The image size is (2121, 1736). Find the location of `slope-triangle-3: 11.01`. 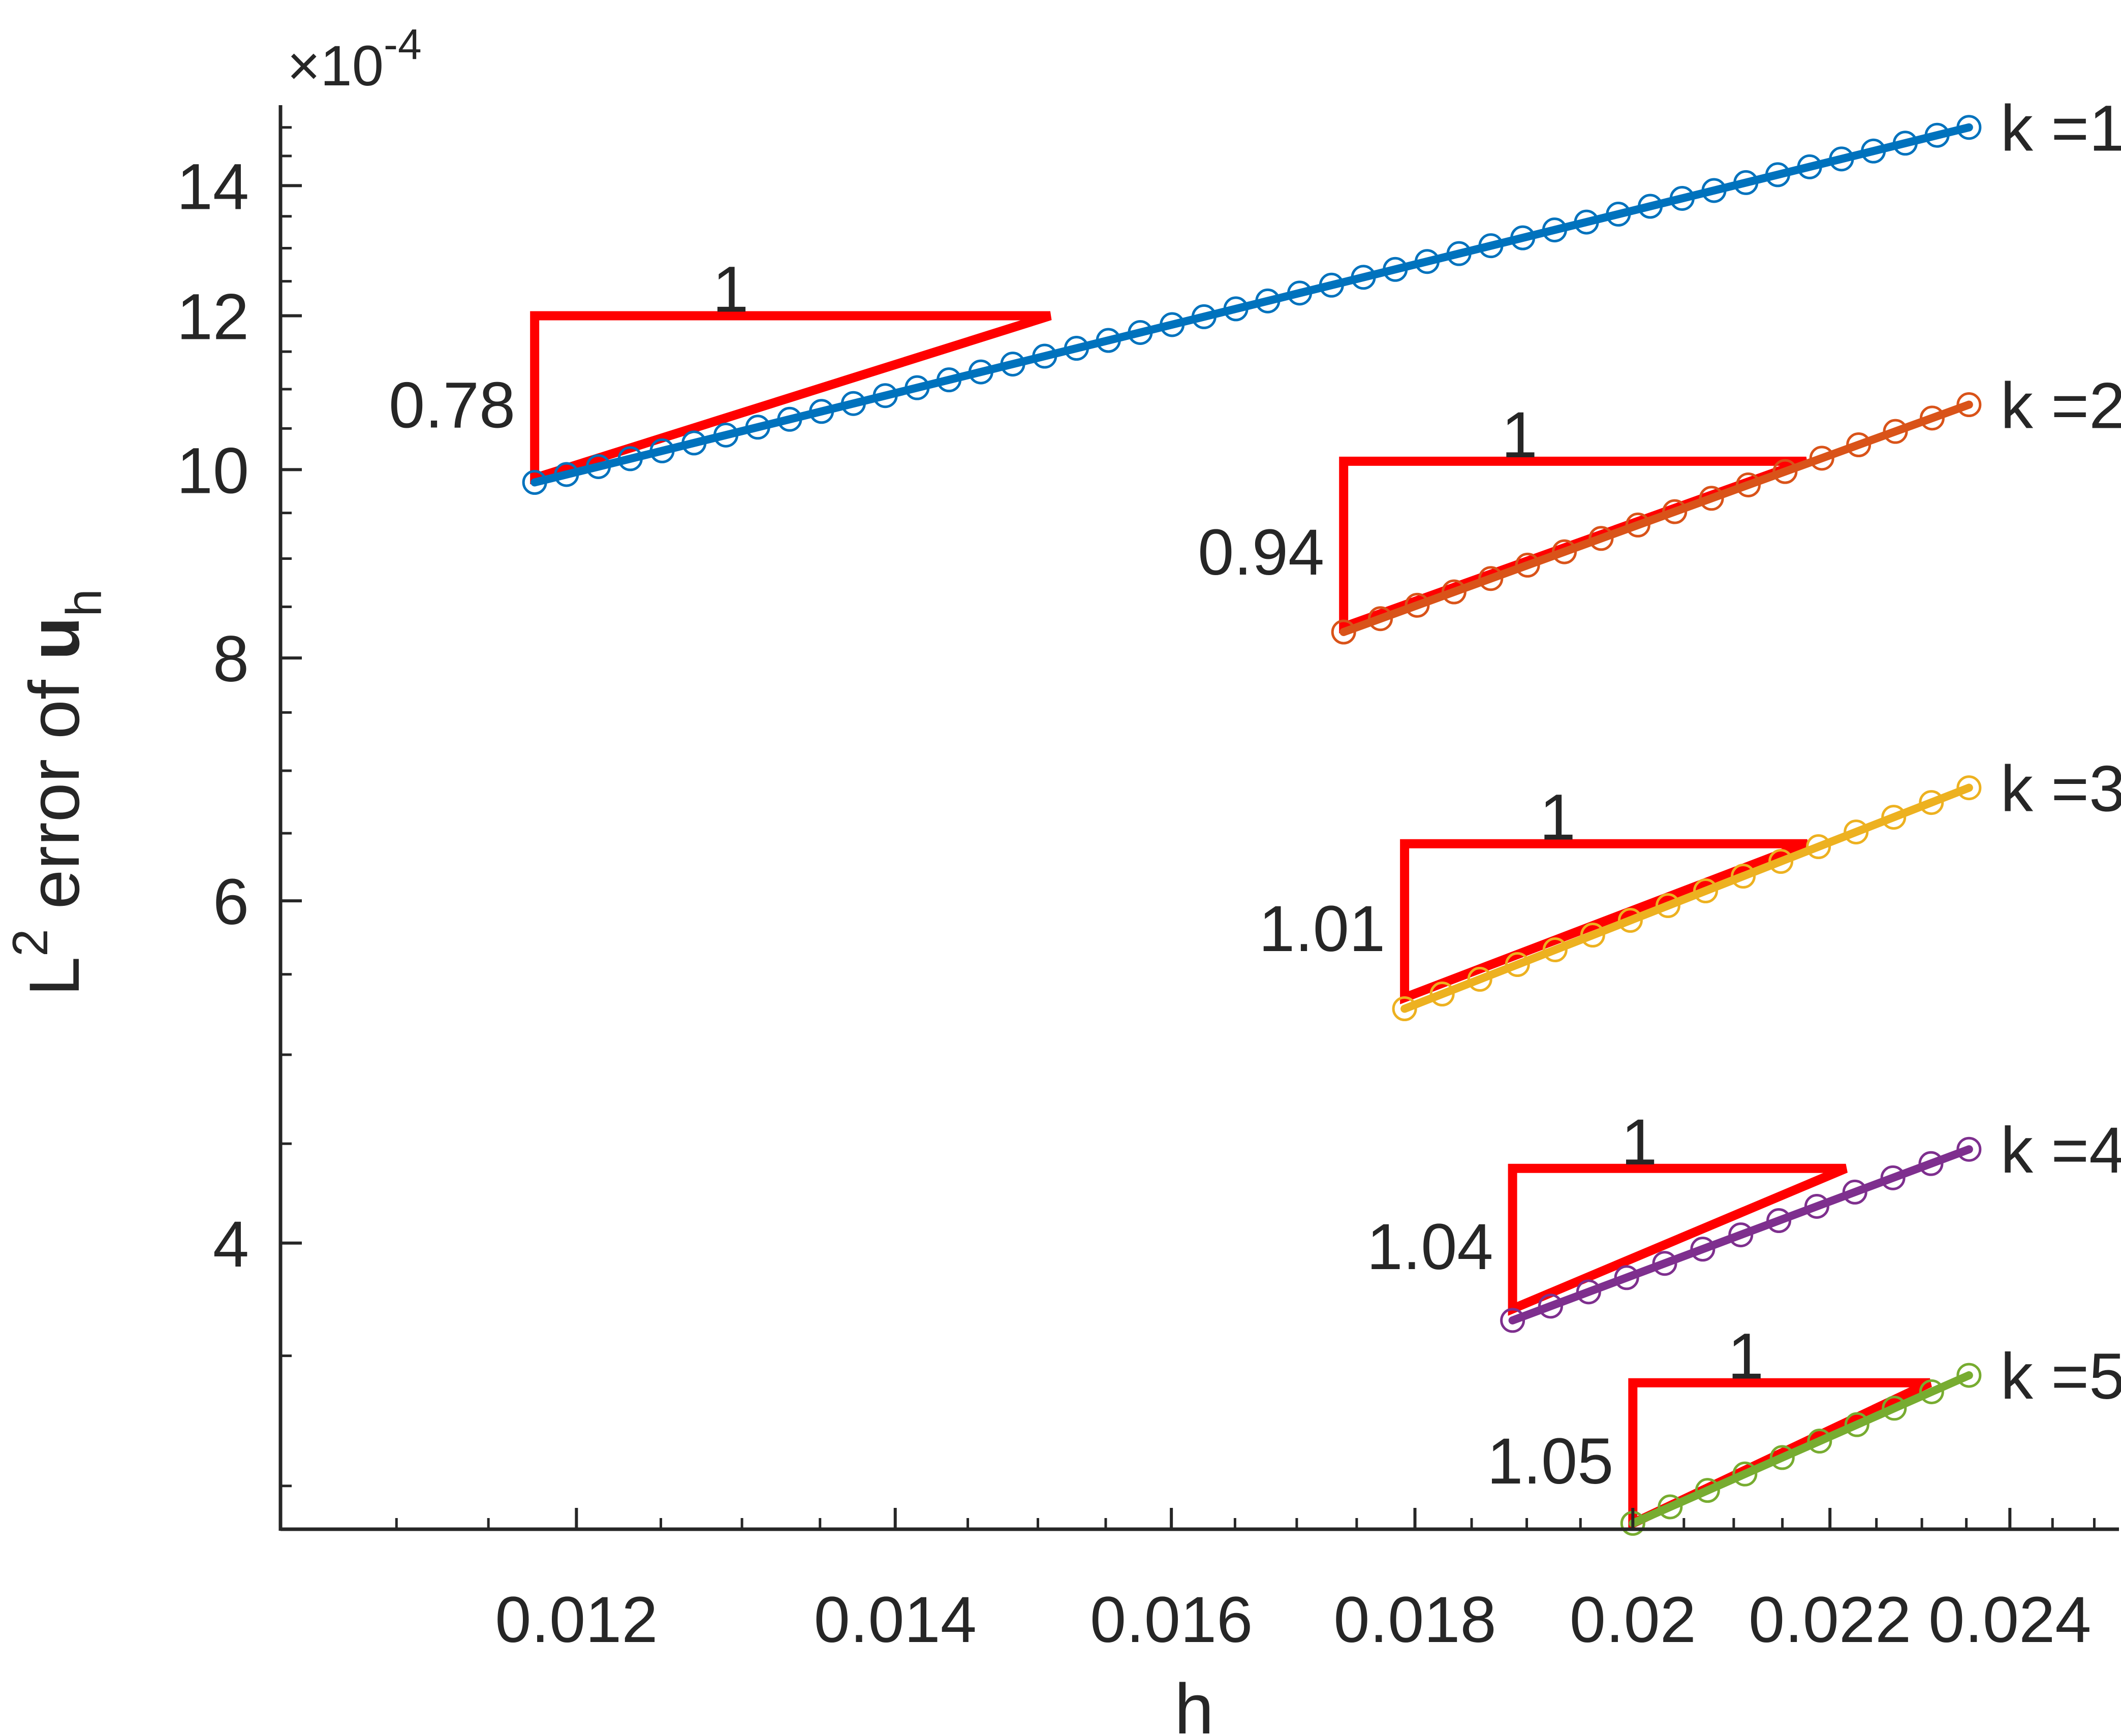

slope-triangle-3: 11.01 is located at coordinates (1534, 892).